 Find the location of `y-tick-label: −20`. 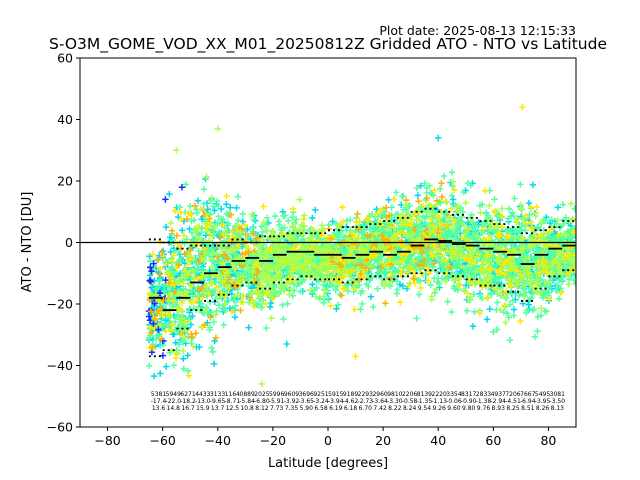

y-tick-label: −20 is located at coordinates (60, 304).